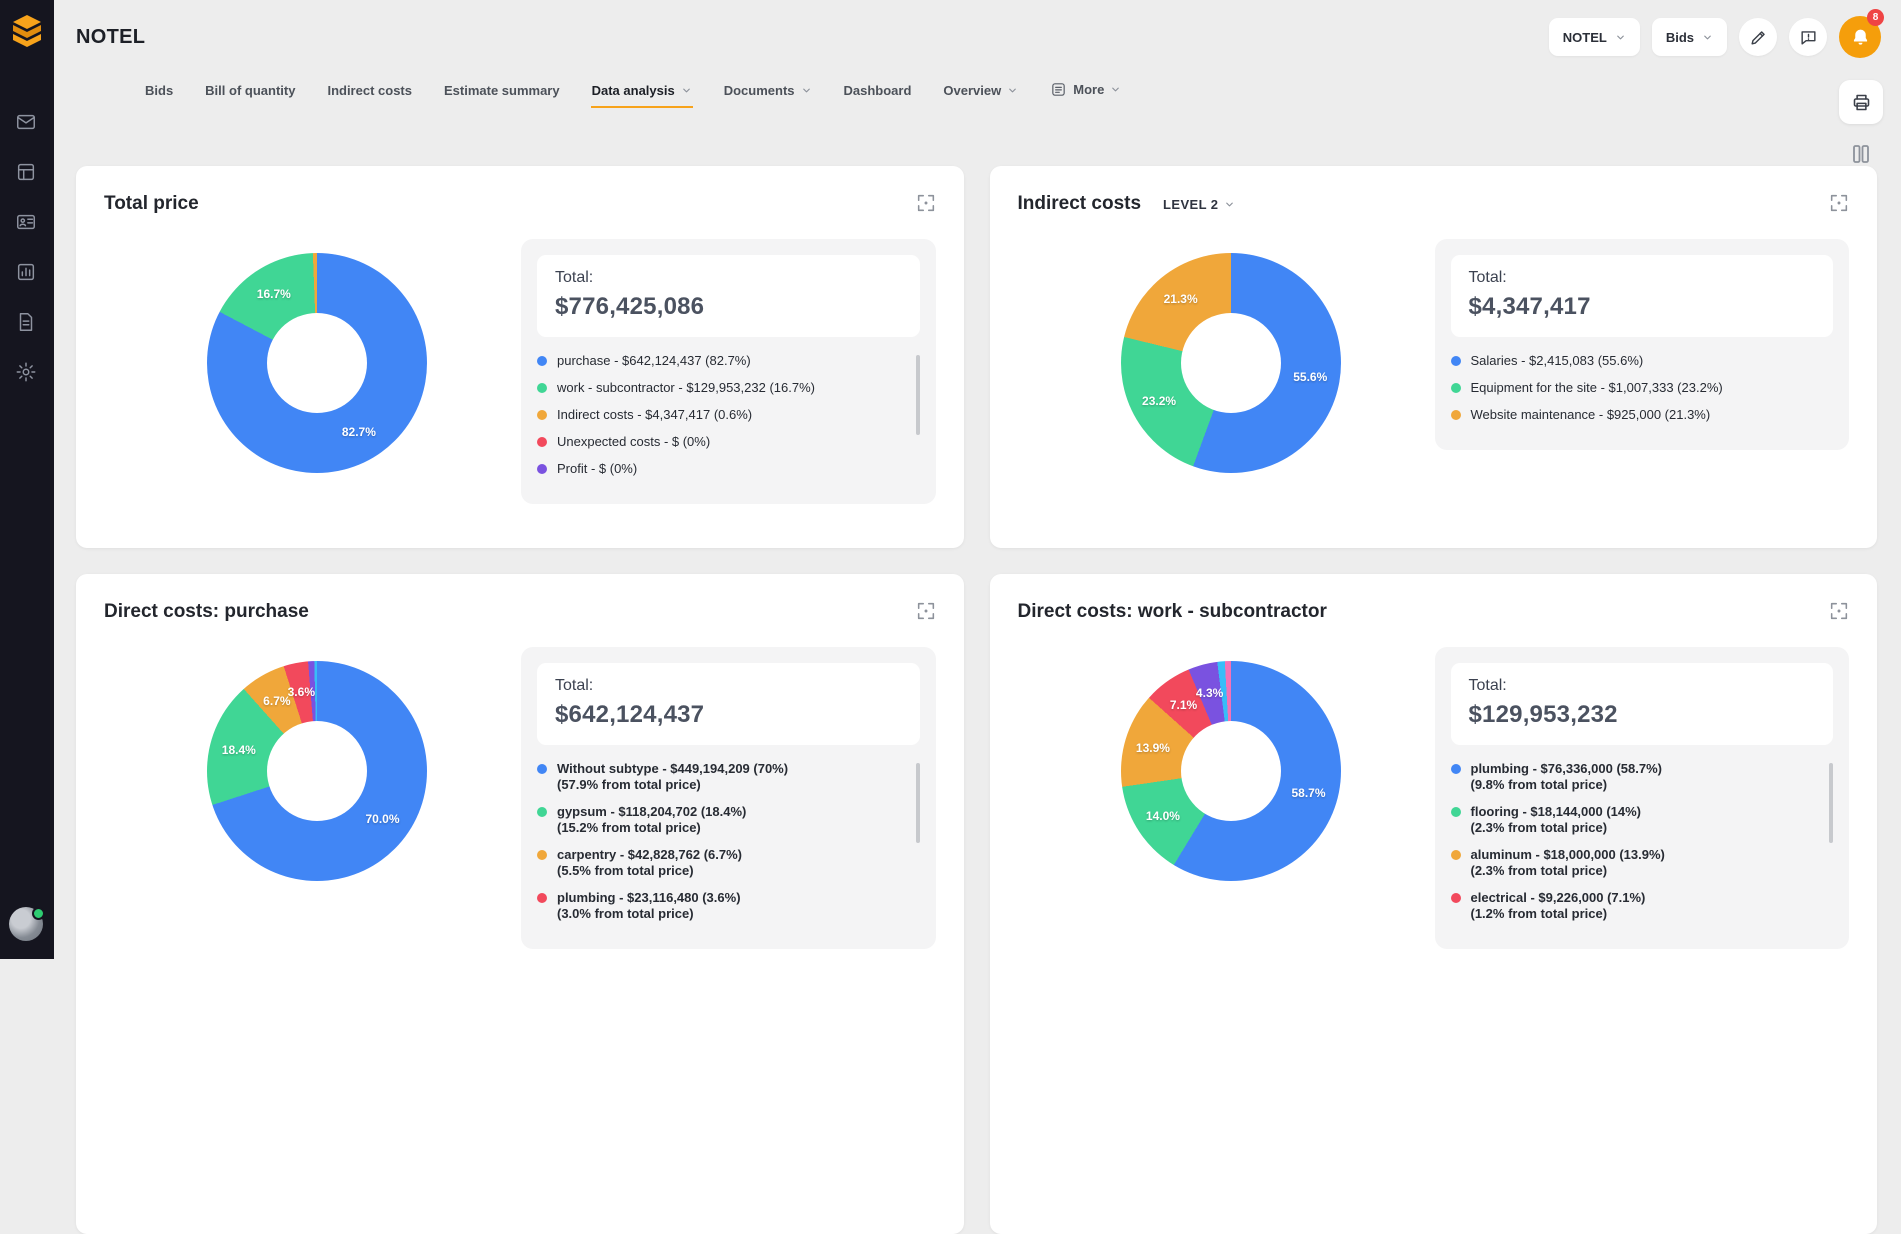 This screenshot has height=1234, width=1901. Describe the element at coordinates (1584, 37) in the screenshot. I see `project-selector-label: NOTEL` at that location.